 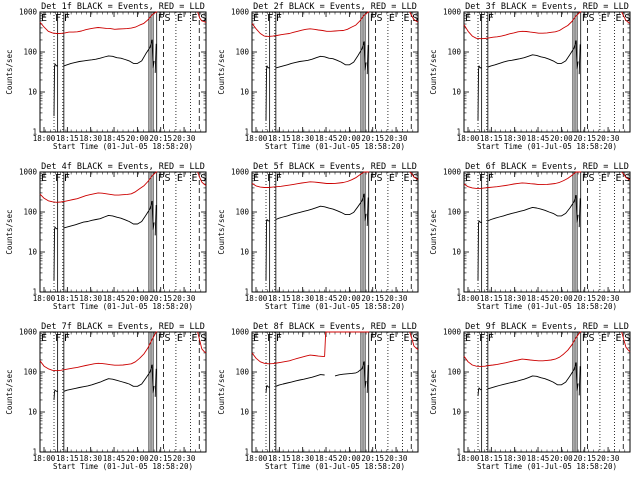 What do you see at coordinates (123, 327) in the screenshot?
I see `panel-title: Det 7f BLACK = Events, RED = LLD` at bounding box center [123, 327].